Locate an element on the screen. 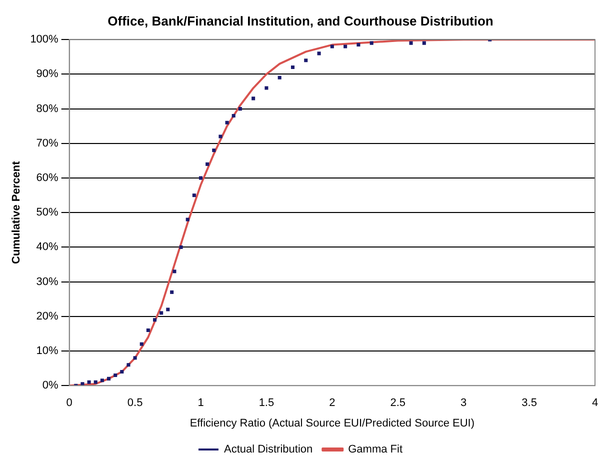 This screenshot has width=607, height=469. legend-label: Gamma Fit is located at coordinates (375, 450).